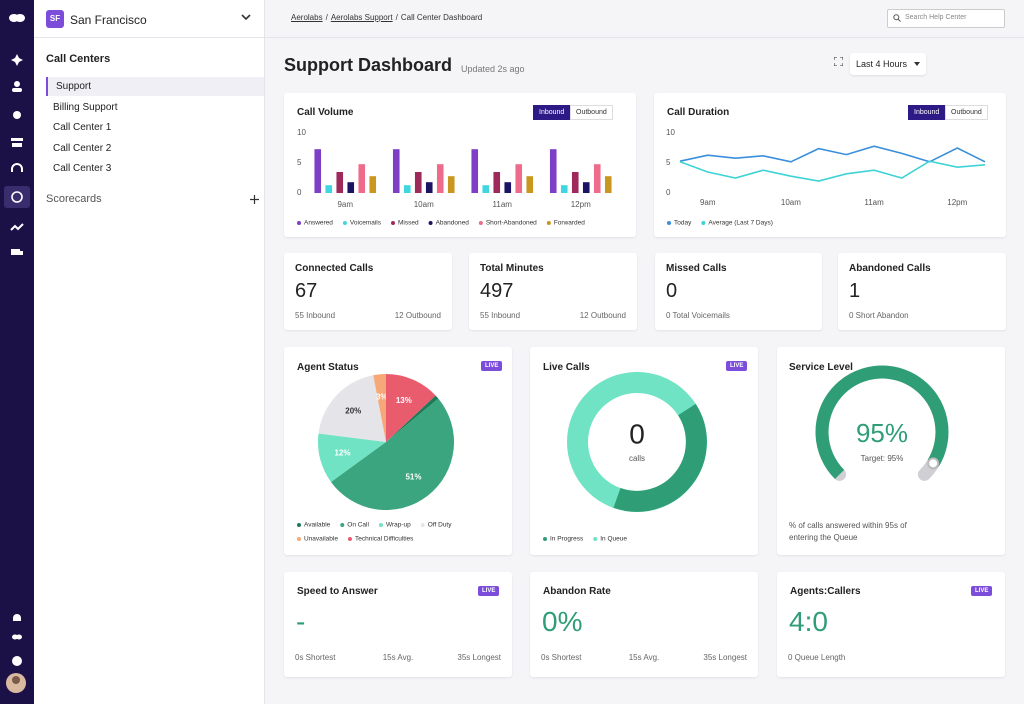 The image size is (1024, 704). Describe the element at coordinates (493, 69) in the screenshot. I see `updated: Updated 2s ago` at that location.